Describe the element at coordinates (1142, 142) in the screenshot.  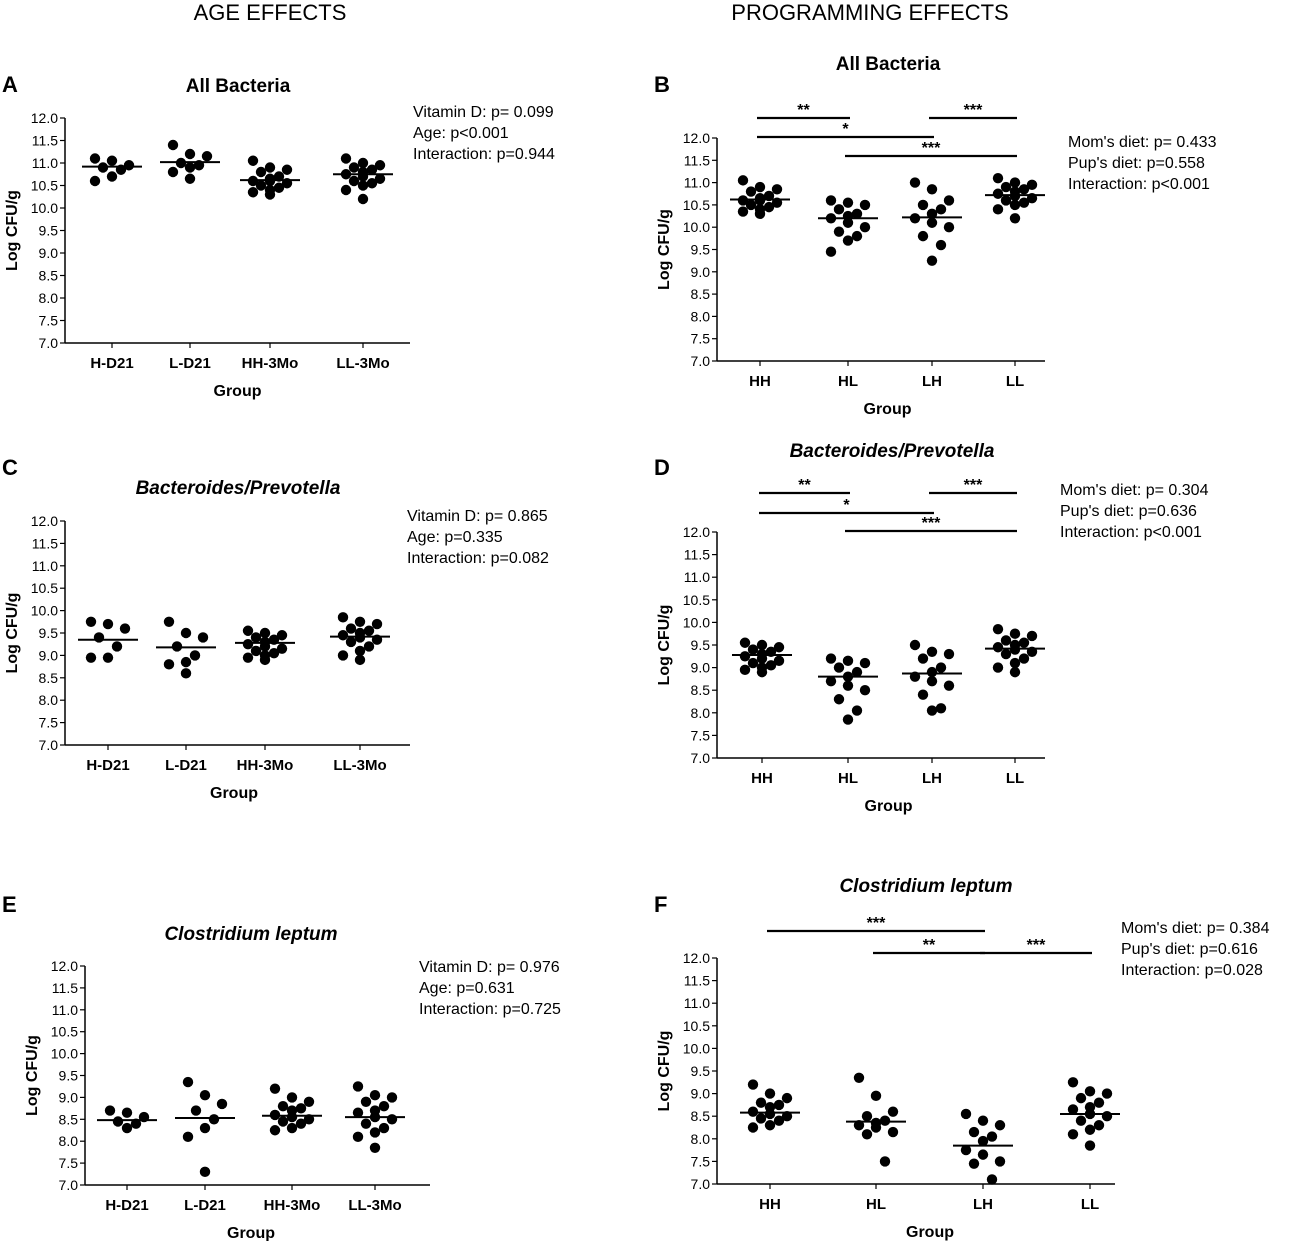
I see `stats-text: Mom's diet: p= 0.433` at that location.